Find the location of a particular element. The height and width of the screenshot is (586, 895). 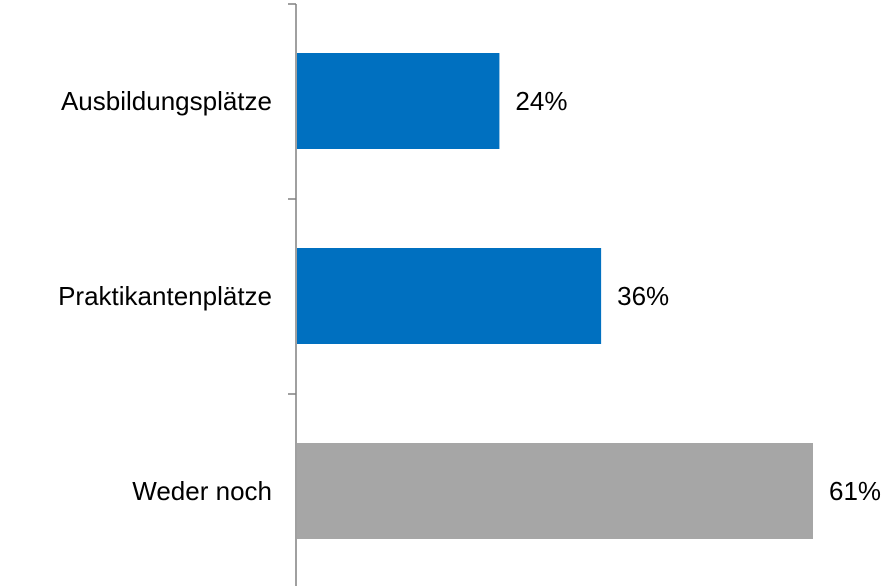

category-label: Ausbildungsplätze is located at coordinates (166, 101).